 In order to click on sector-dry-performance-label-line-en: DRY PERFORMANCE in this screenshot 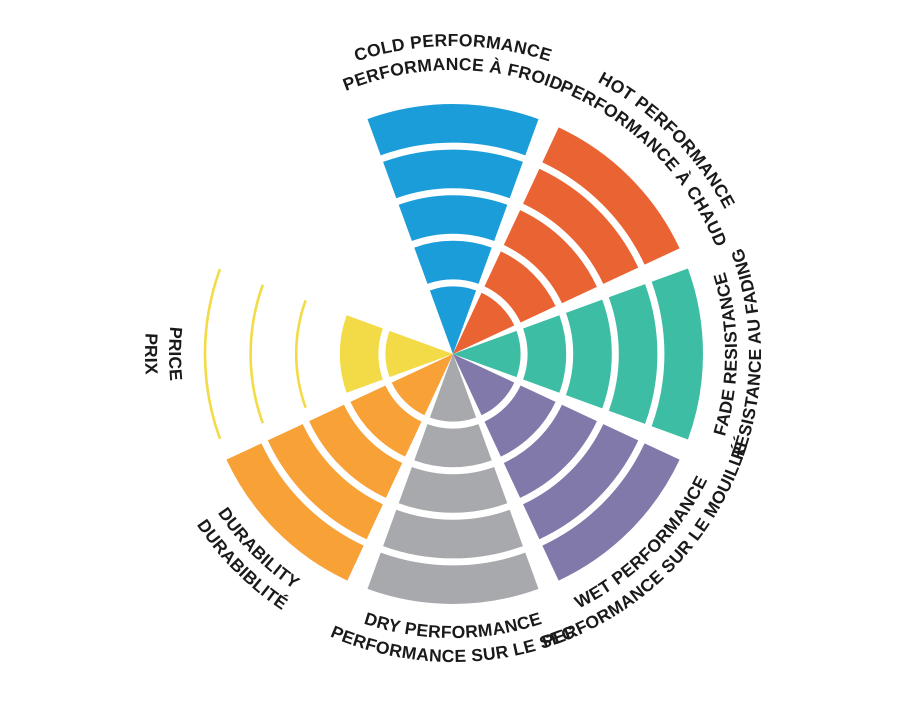, I will do `click(453, 625)`.